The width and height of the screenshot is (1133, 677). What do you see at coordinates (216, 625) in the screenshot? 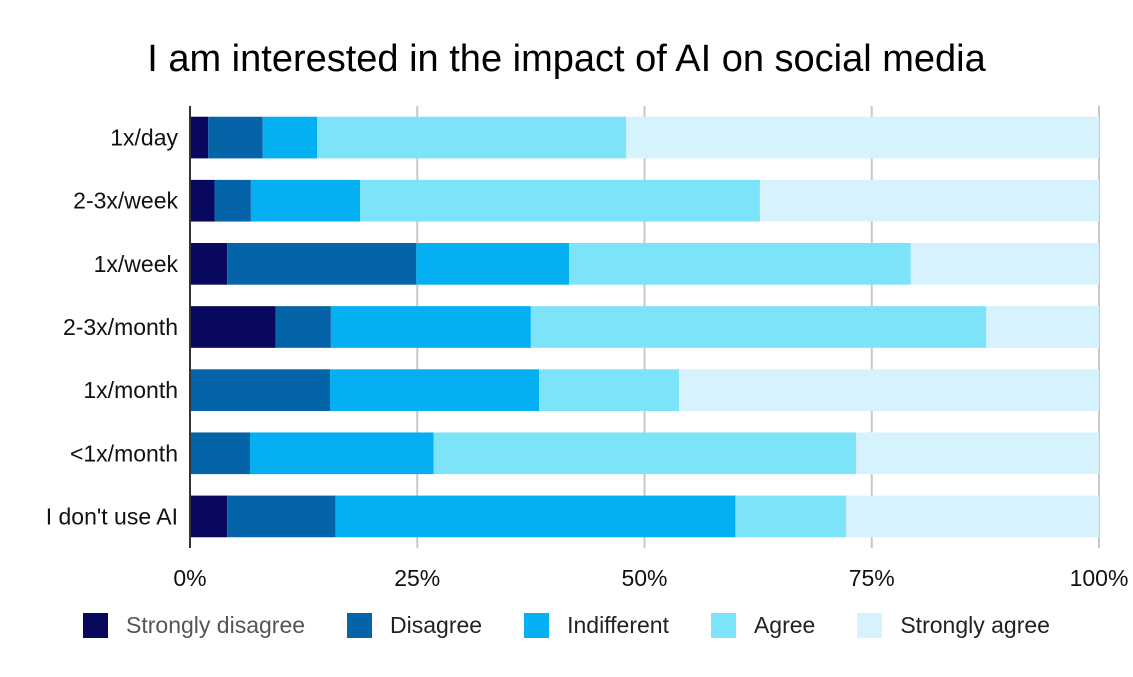
I see `legend-label: Strongly disagree` at bounding box center [216, 625].